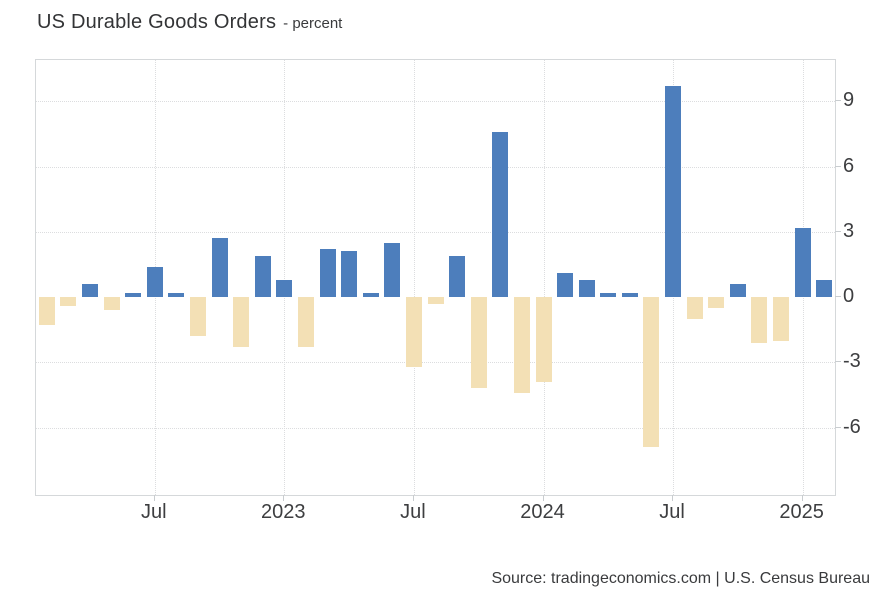 Image resolution: width=882 pixels, height=603 pixels. What do you see at coordinates (283, 512) in the screenshot?
I see `x-tick-label: 2023` at bounding box center [283, 512].